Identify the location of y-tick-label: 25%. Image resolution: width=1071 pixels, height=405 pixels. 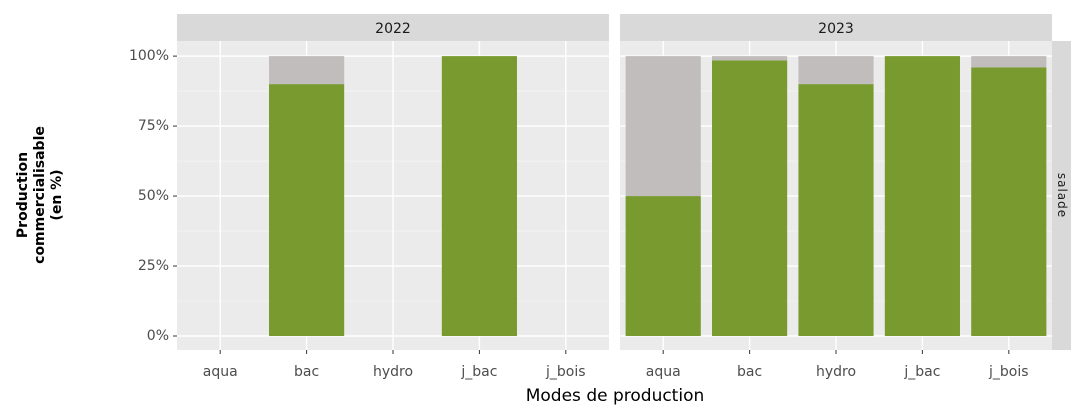
(153, 266).